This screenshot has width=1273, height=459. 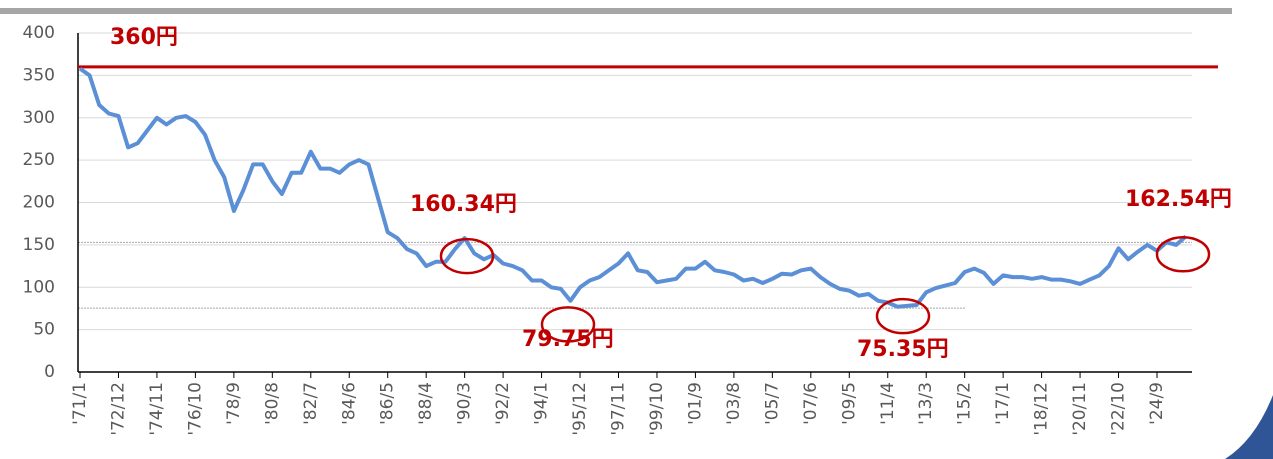 What do you see at coordinates (388, 403) in the screenshot?
I see `x-tick-label: '86/5` at bounding box center [388, 403].